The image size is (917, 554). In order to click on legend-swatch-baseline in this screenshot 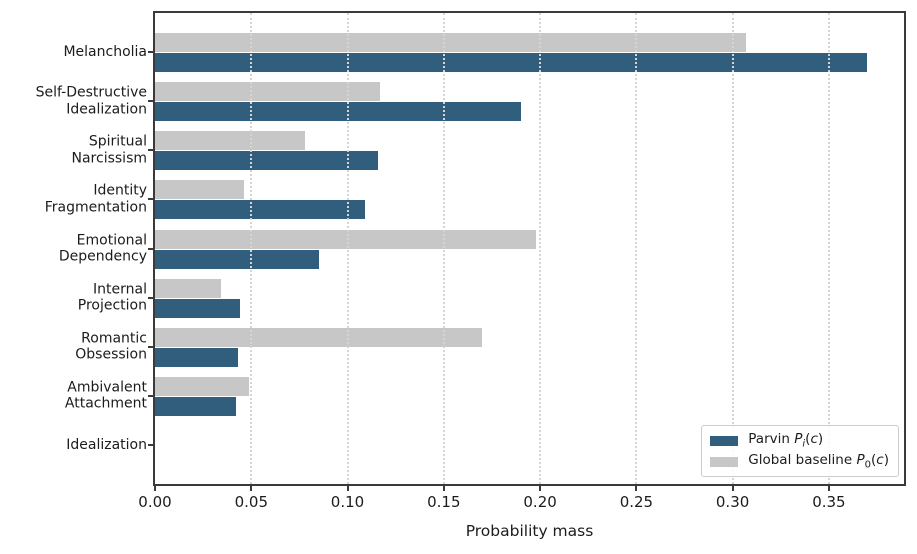, I will do `click(724, 461)`.